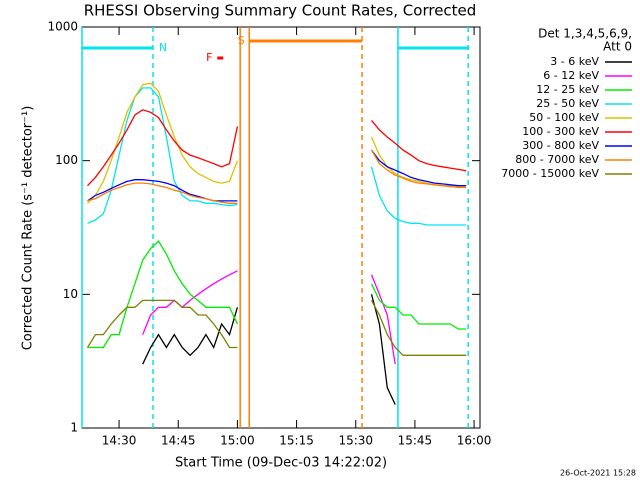  I want to click on legend-label: 3 - 6 keV, so click(574, 61).